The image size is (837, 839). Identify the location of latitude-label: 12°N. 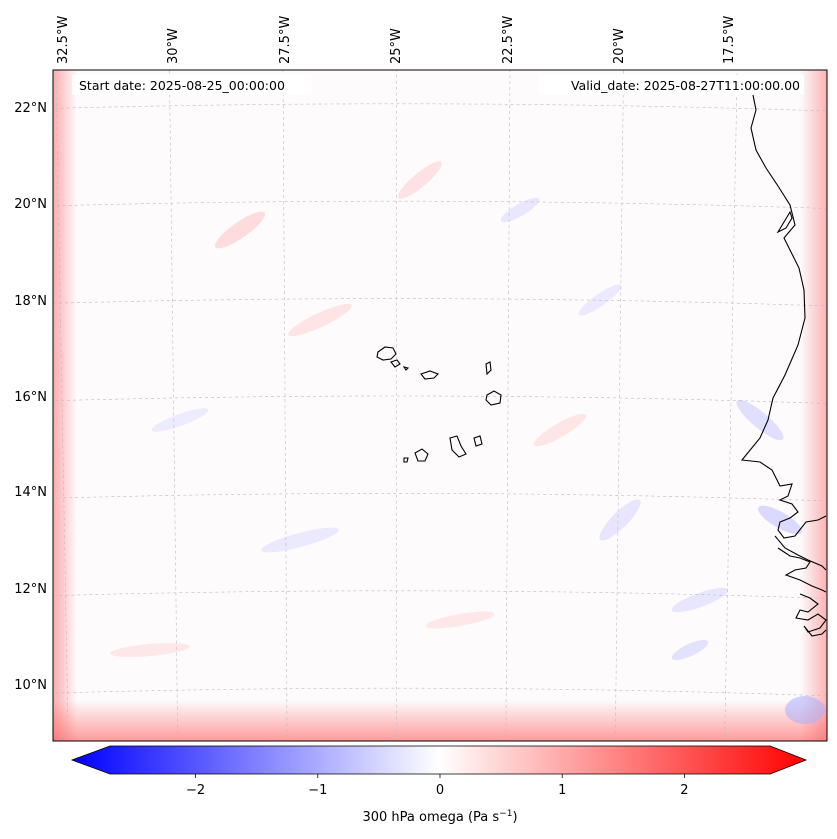
(30, 589).